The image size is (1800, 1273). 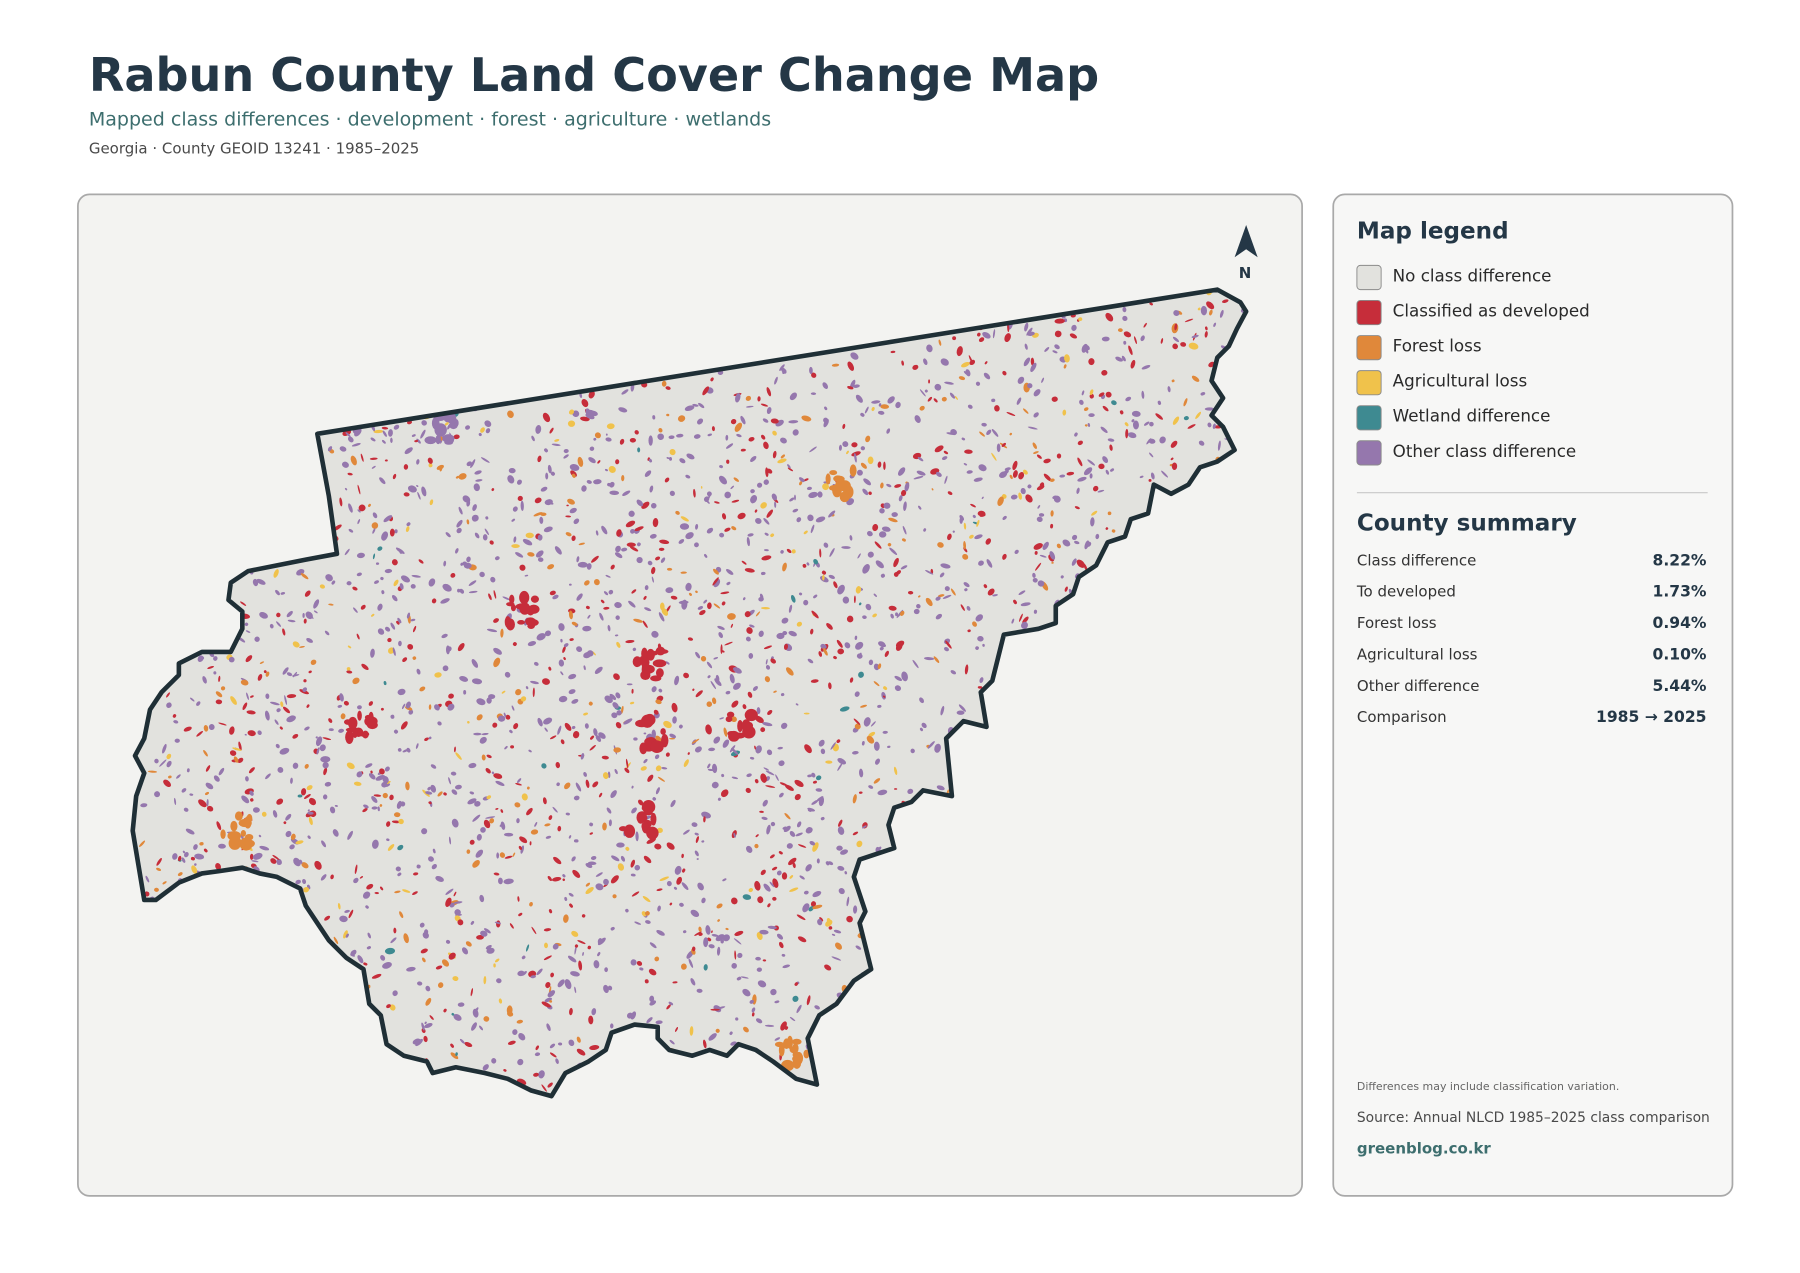 I want to click on legend-label: Other class difference, so click(x=1485, y=451).